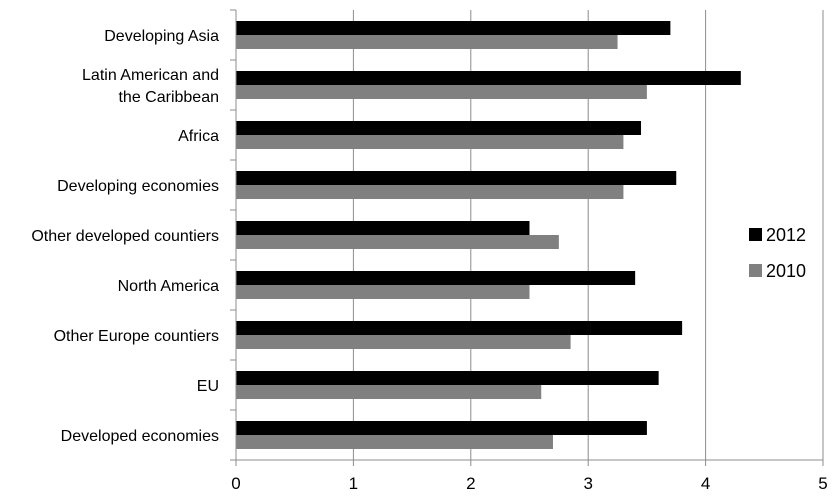 The width and height of the screenshot is (834, 504). Describe the element at coordinates (529, 483) in the screenshot. I see `x-tick-labels: 0 1 2 3 4 5` at that location.